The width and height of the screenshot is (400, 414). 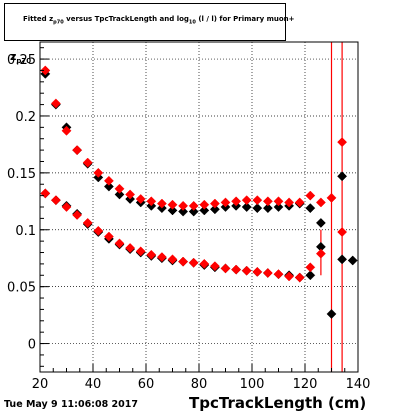 What do you see at coordinates (25, 231) in the screenshot?
I see `y-tick-label: 0.1` at bounding box center [25, 231].